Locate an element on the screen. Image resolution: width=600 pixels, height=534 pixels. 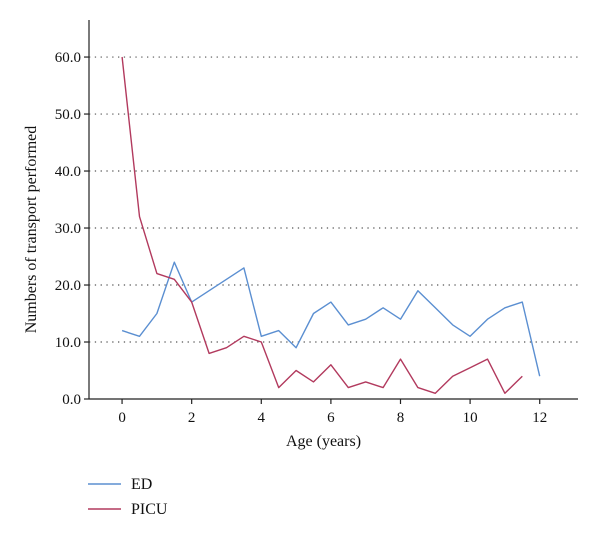
x-axis-ticks: 0 2 4 6 8 10 12 is located at coordinates (332, 412).